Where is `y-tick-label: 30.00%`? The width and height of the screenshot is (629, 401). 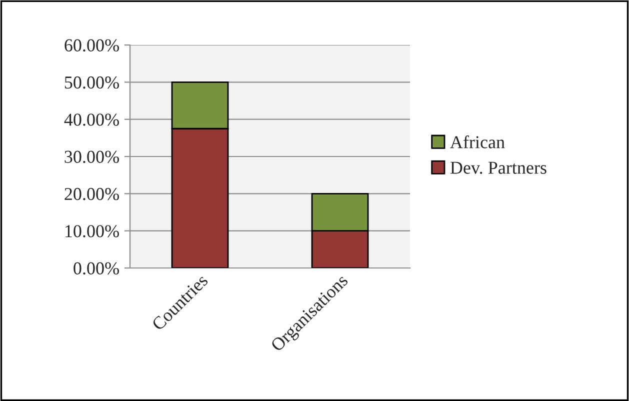 y-tick-label: 30.00% is located at coordinates (91, 157).